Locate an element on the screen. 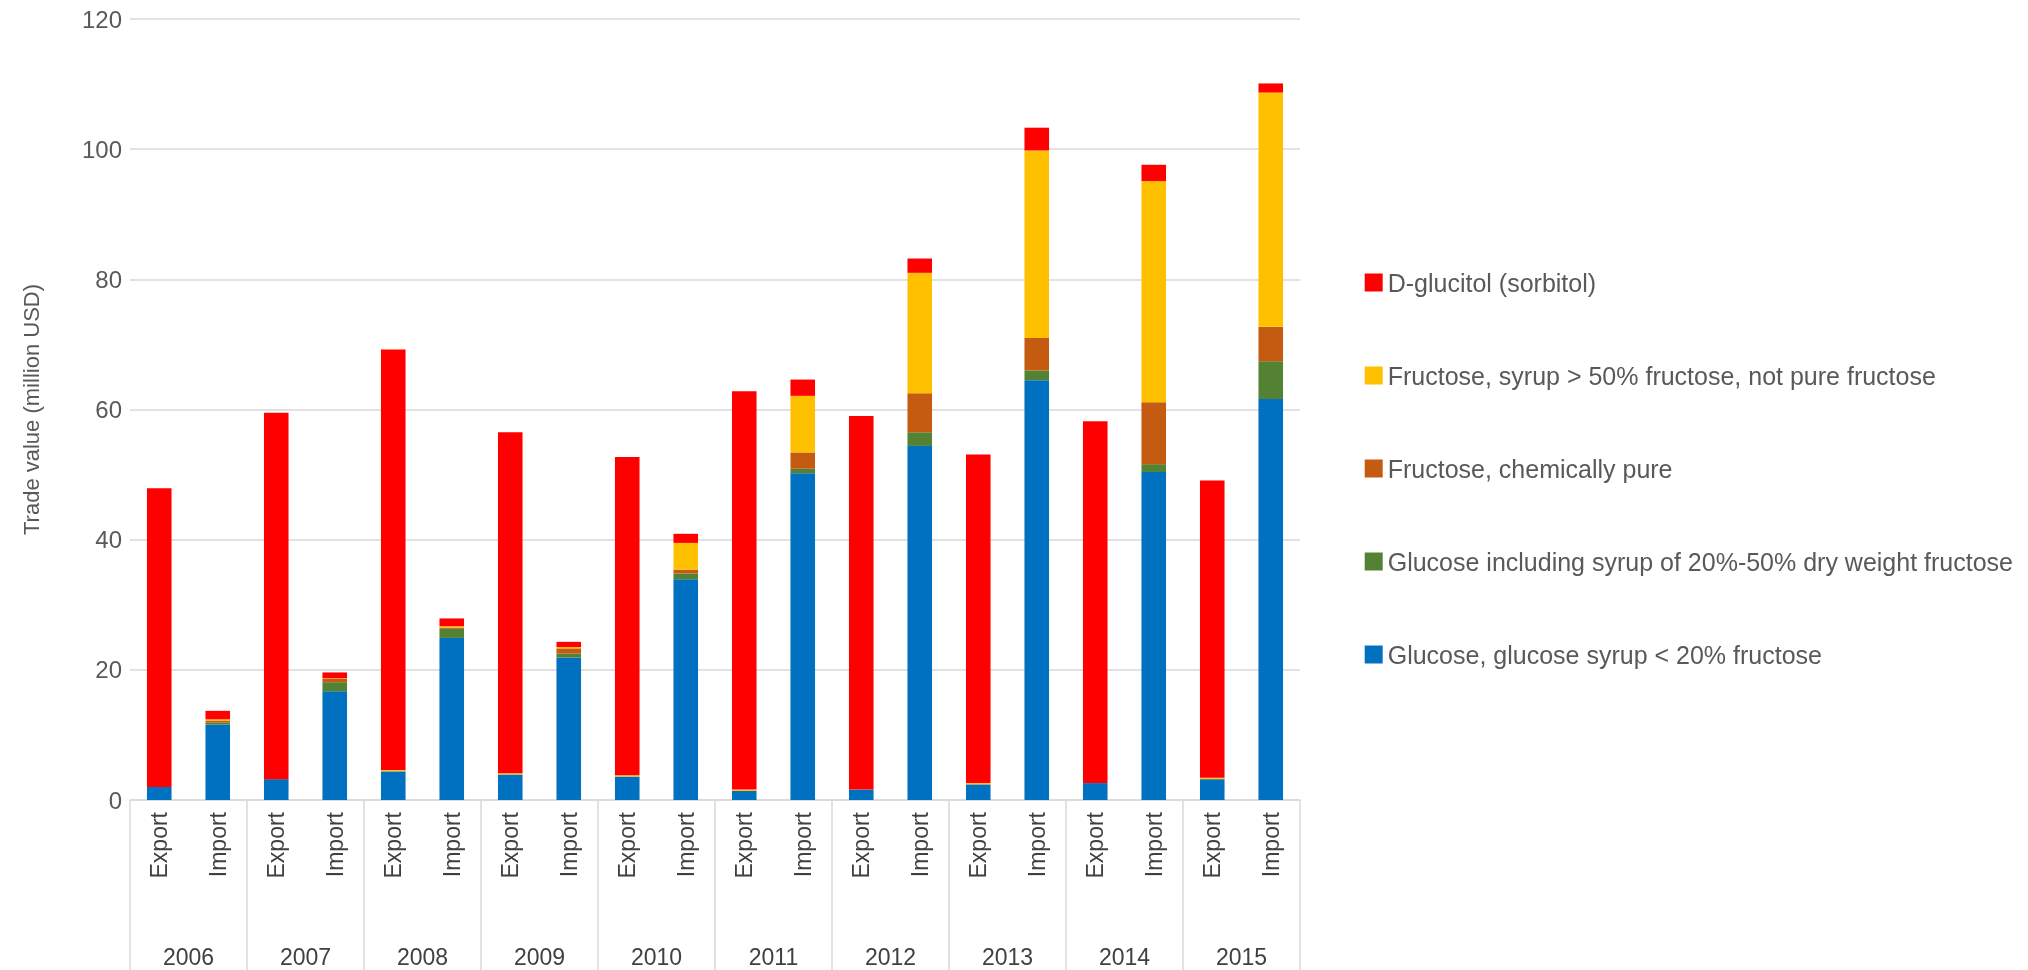 The height and width of the screenshot is (970, 2028). text: 2010 is located at coordinates (656, 957).